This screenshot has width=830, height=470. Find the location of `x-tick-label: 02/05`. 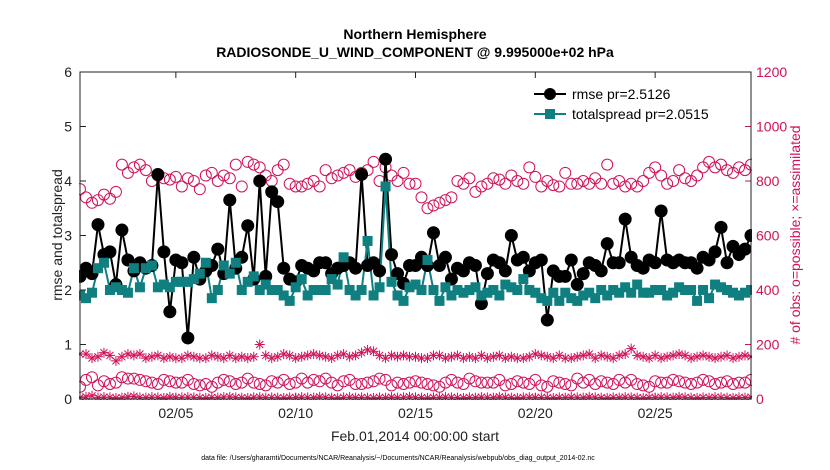

x-tick-label: 02/05 is located at coordinates (175, 413).